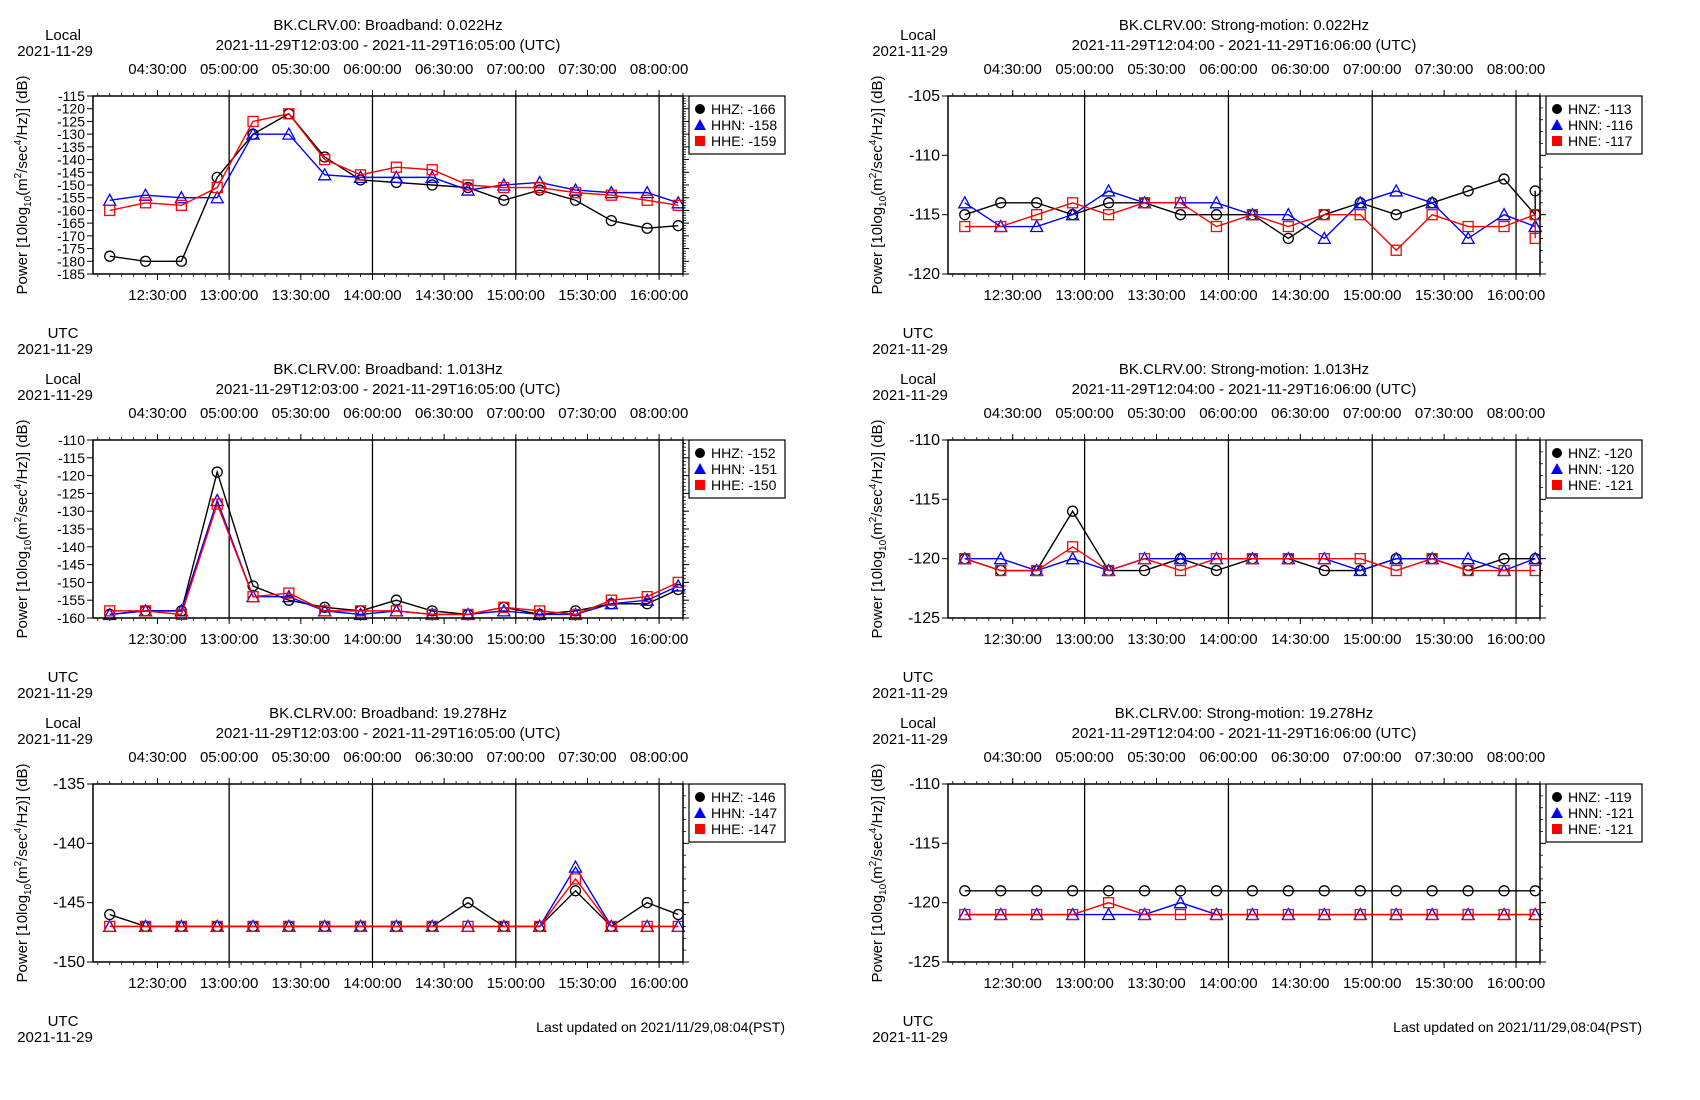 The image size is (1700, 1100). What do you see at coordinates (1036, 226) in the screenshot?
I see `data-point-hnn` at bounding box center [1036, 226].